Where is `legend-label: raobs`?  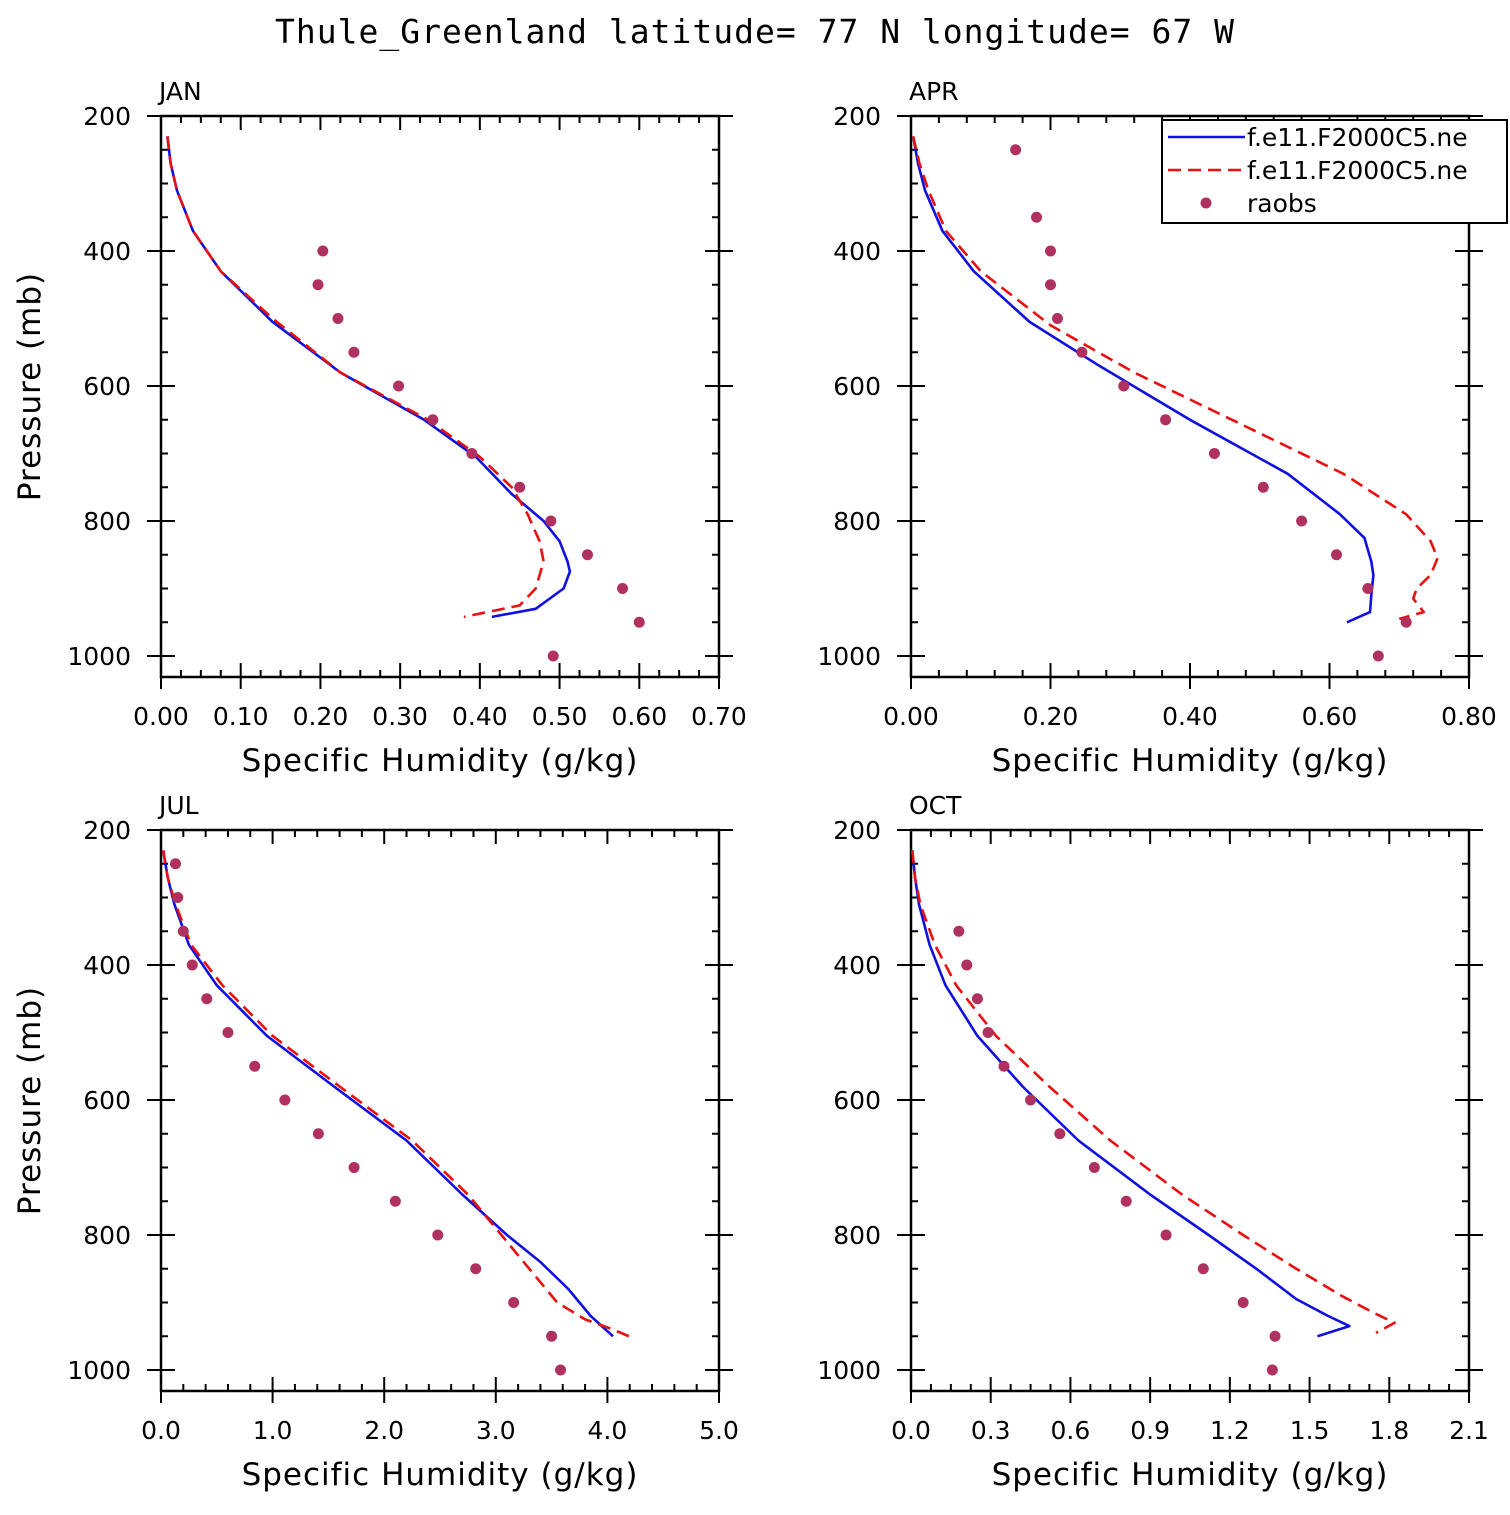 legend-label: raobs is located at coordinates (1282, 203).